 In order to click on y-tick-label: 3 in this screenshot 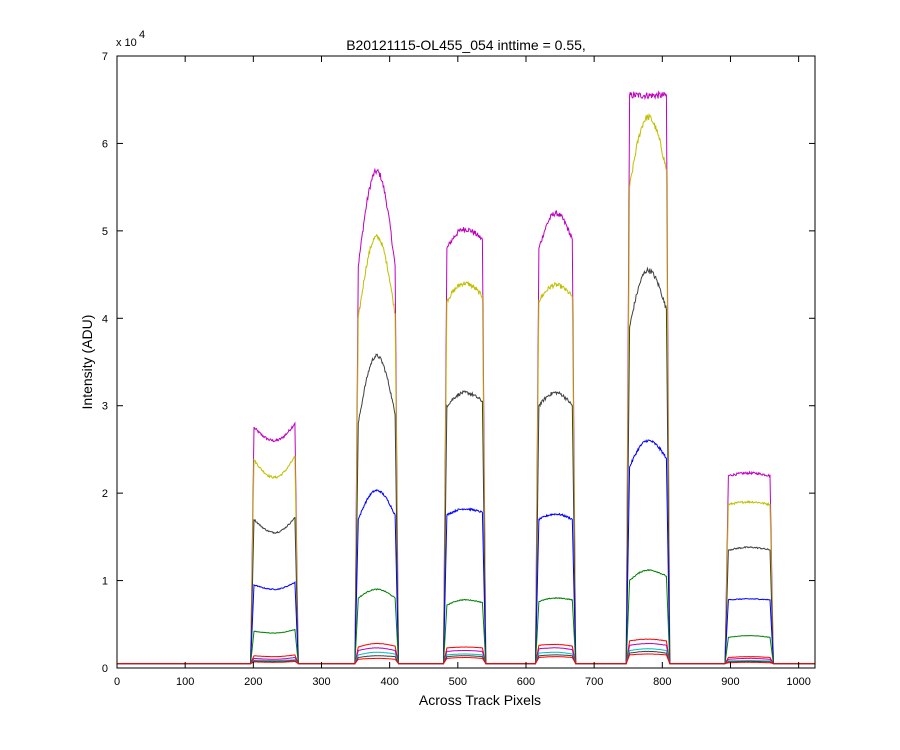, I will do `click(105, 407)`.